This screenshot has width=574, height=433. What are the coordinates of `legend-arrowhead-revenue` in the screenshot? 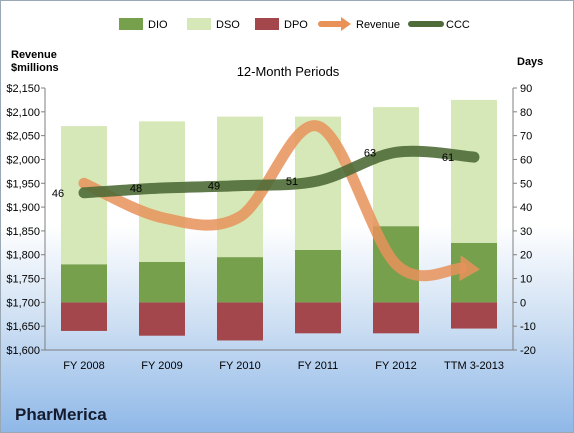 It's located at (346, 24).